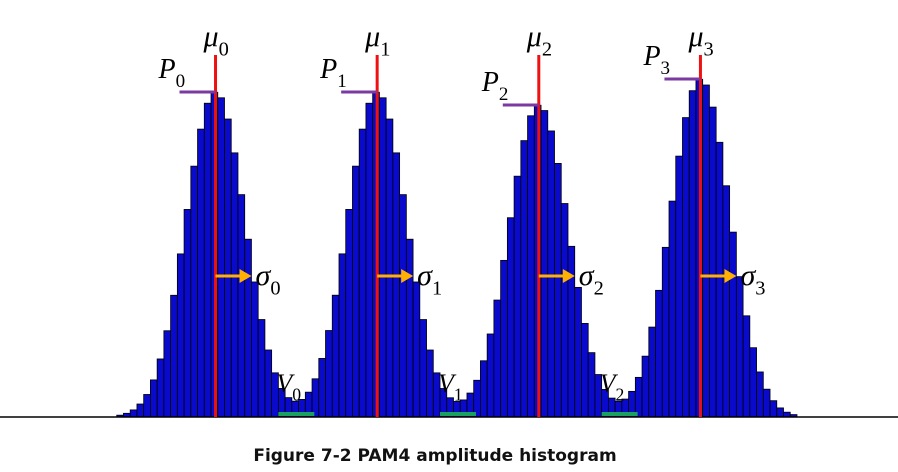  Describe the element at coordinates (377, 40) in the screenshot. I see `mean-label-1: μ1` at that location.